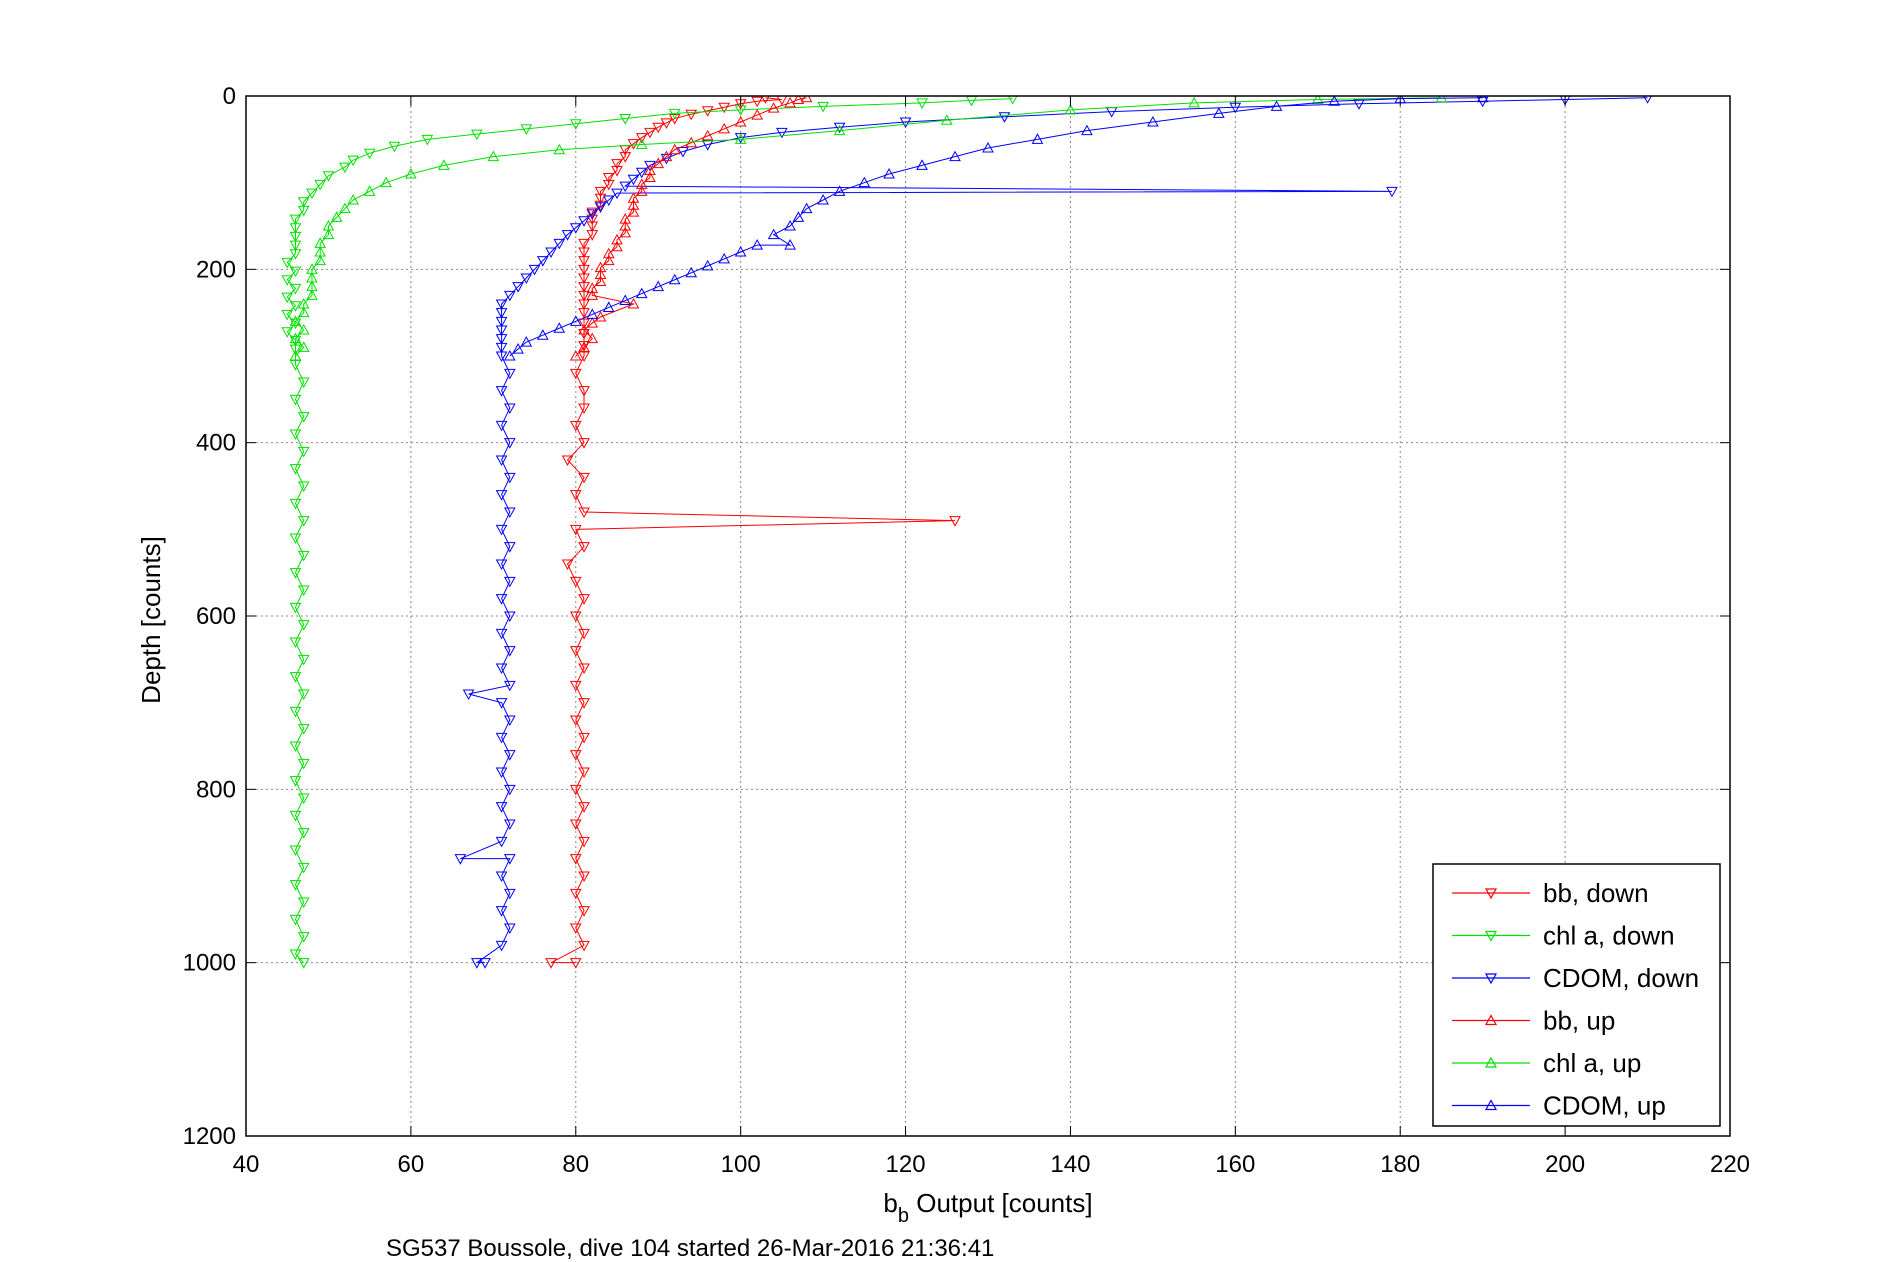  Describe the element at coordinates (229, 96) in the screenshot. I see `y-tick-label: 0` at that location.